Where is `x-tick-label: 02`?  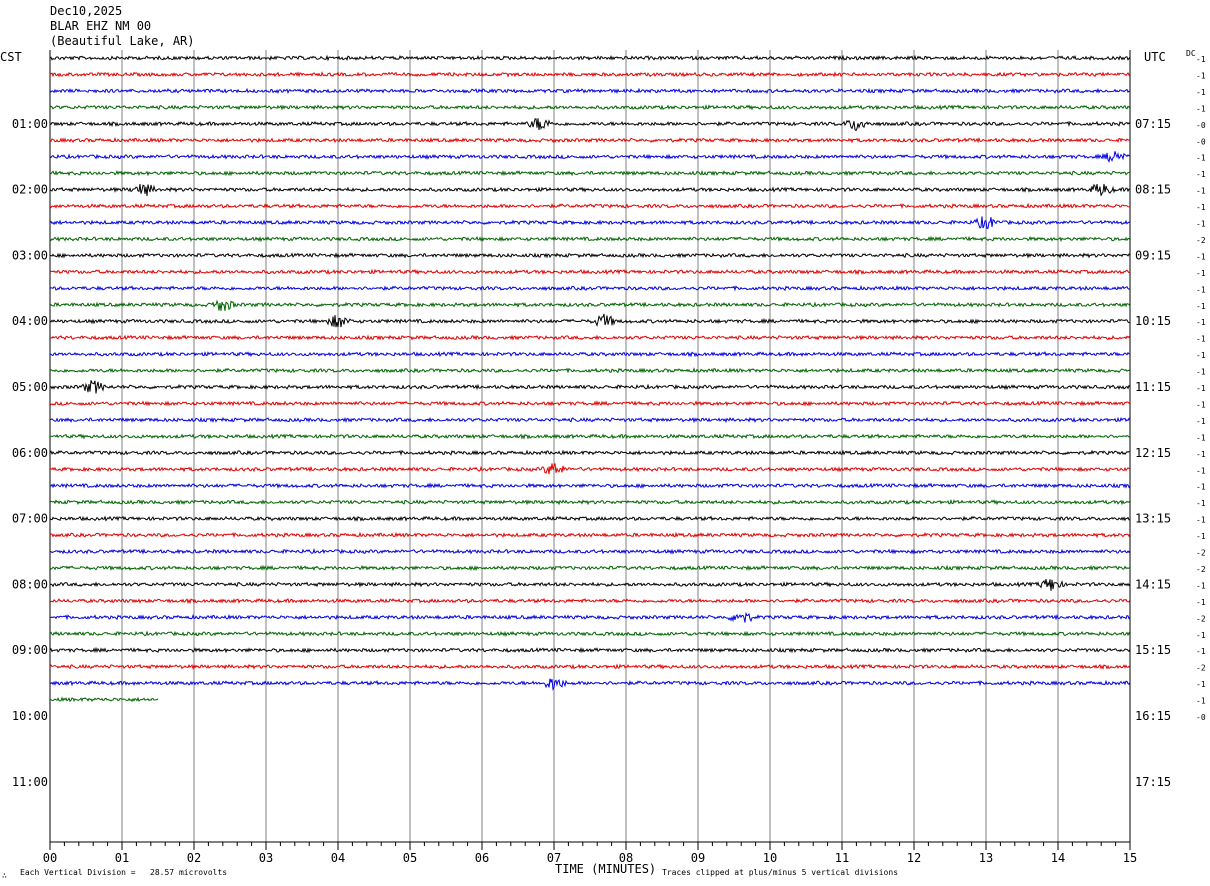 x-tick-label: 02 is located at coordinates (194, 858).